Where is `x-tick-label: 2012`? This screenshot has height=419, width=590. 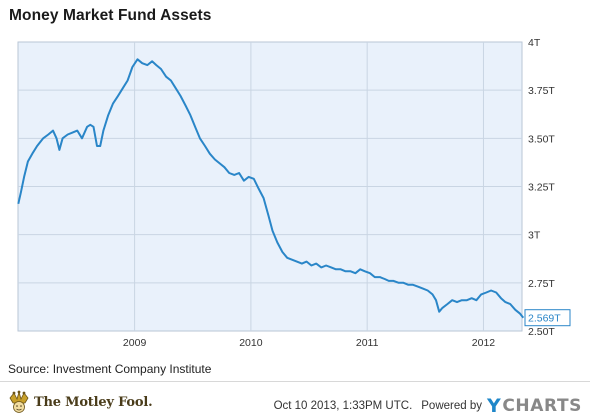
x-tick-label: 2012 is located at coordinates (484, 343).